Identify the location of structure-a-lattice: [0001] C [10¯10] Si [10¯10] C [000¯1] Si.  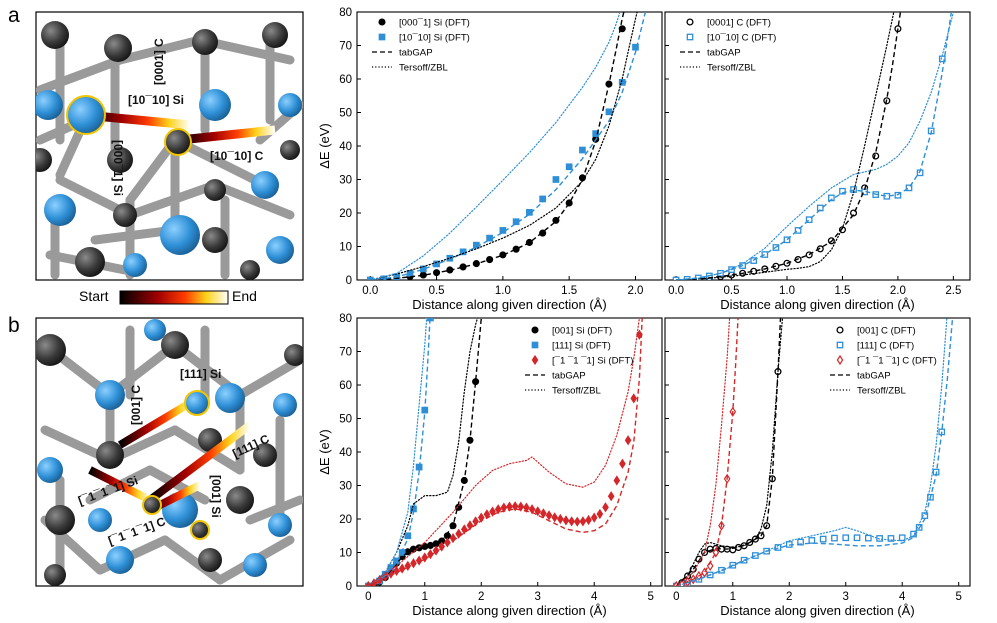
(169, 150).